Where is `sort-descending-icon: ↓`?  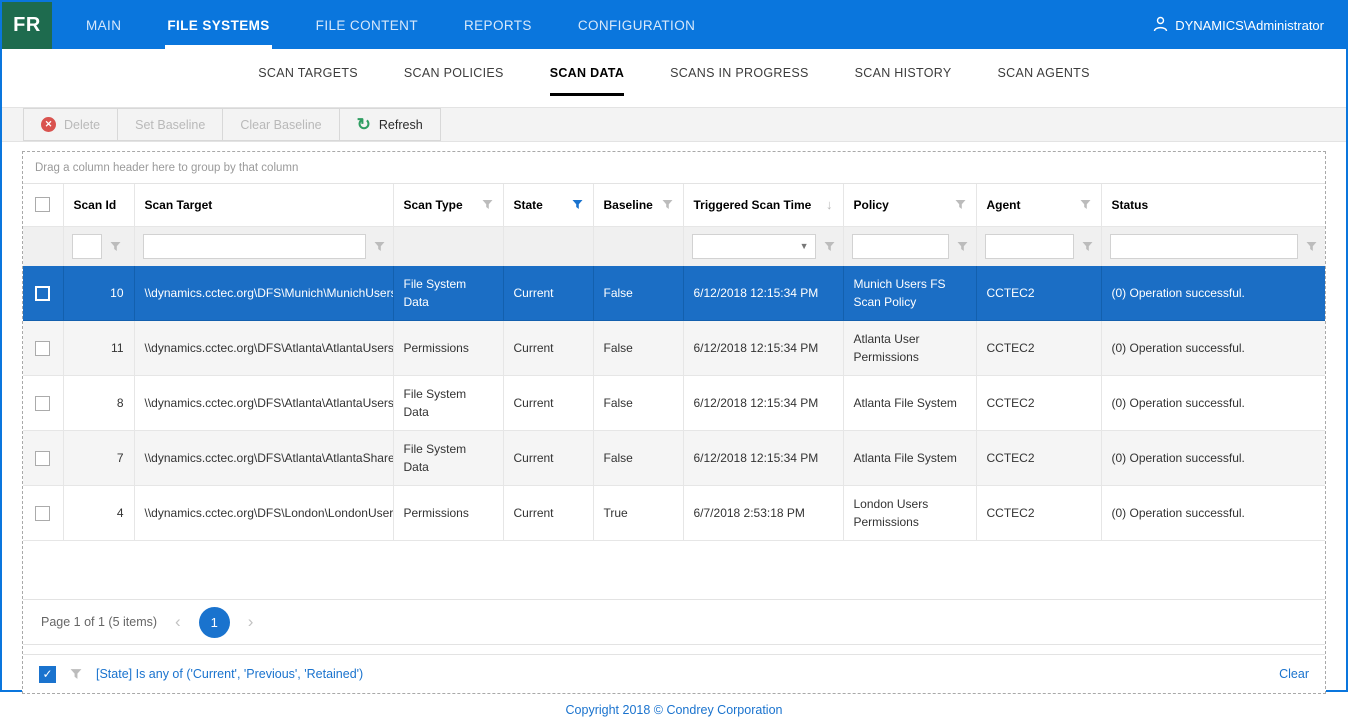
sort-descending-icon: ↓ is located at coordinates (829, 205).